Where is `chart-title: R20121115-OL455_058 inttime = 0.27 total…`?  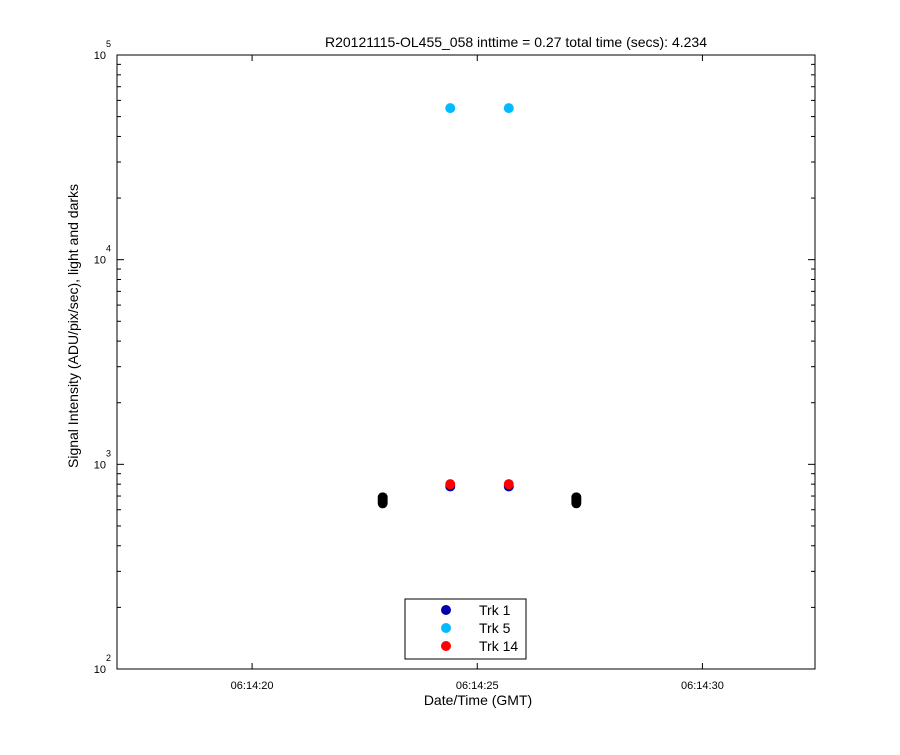 chart-title: R20121115-OL455_058 inttime = 0.27 total… is located at coordinates (516, 42).